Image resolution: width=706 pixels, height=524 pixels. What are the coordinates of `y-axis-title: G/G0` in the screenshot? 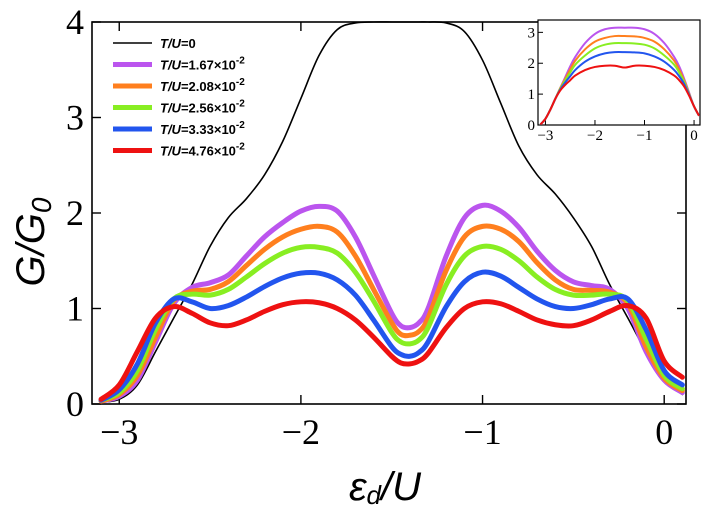 It's located at (33, 241).